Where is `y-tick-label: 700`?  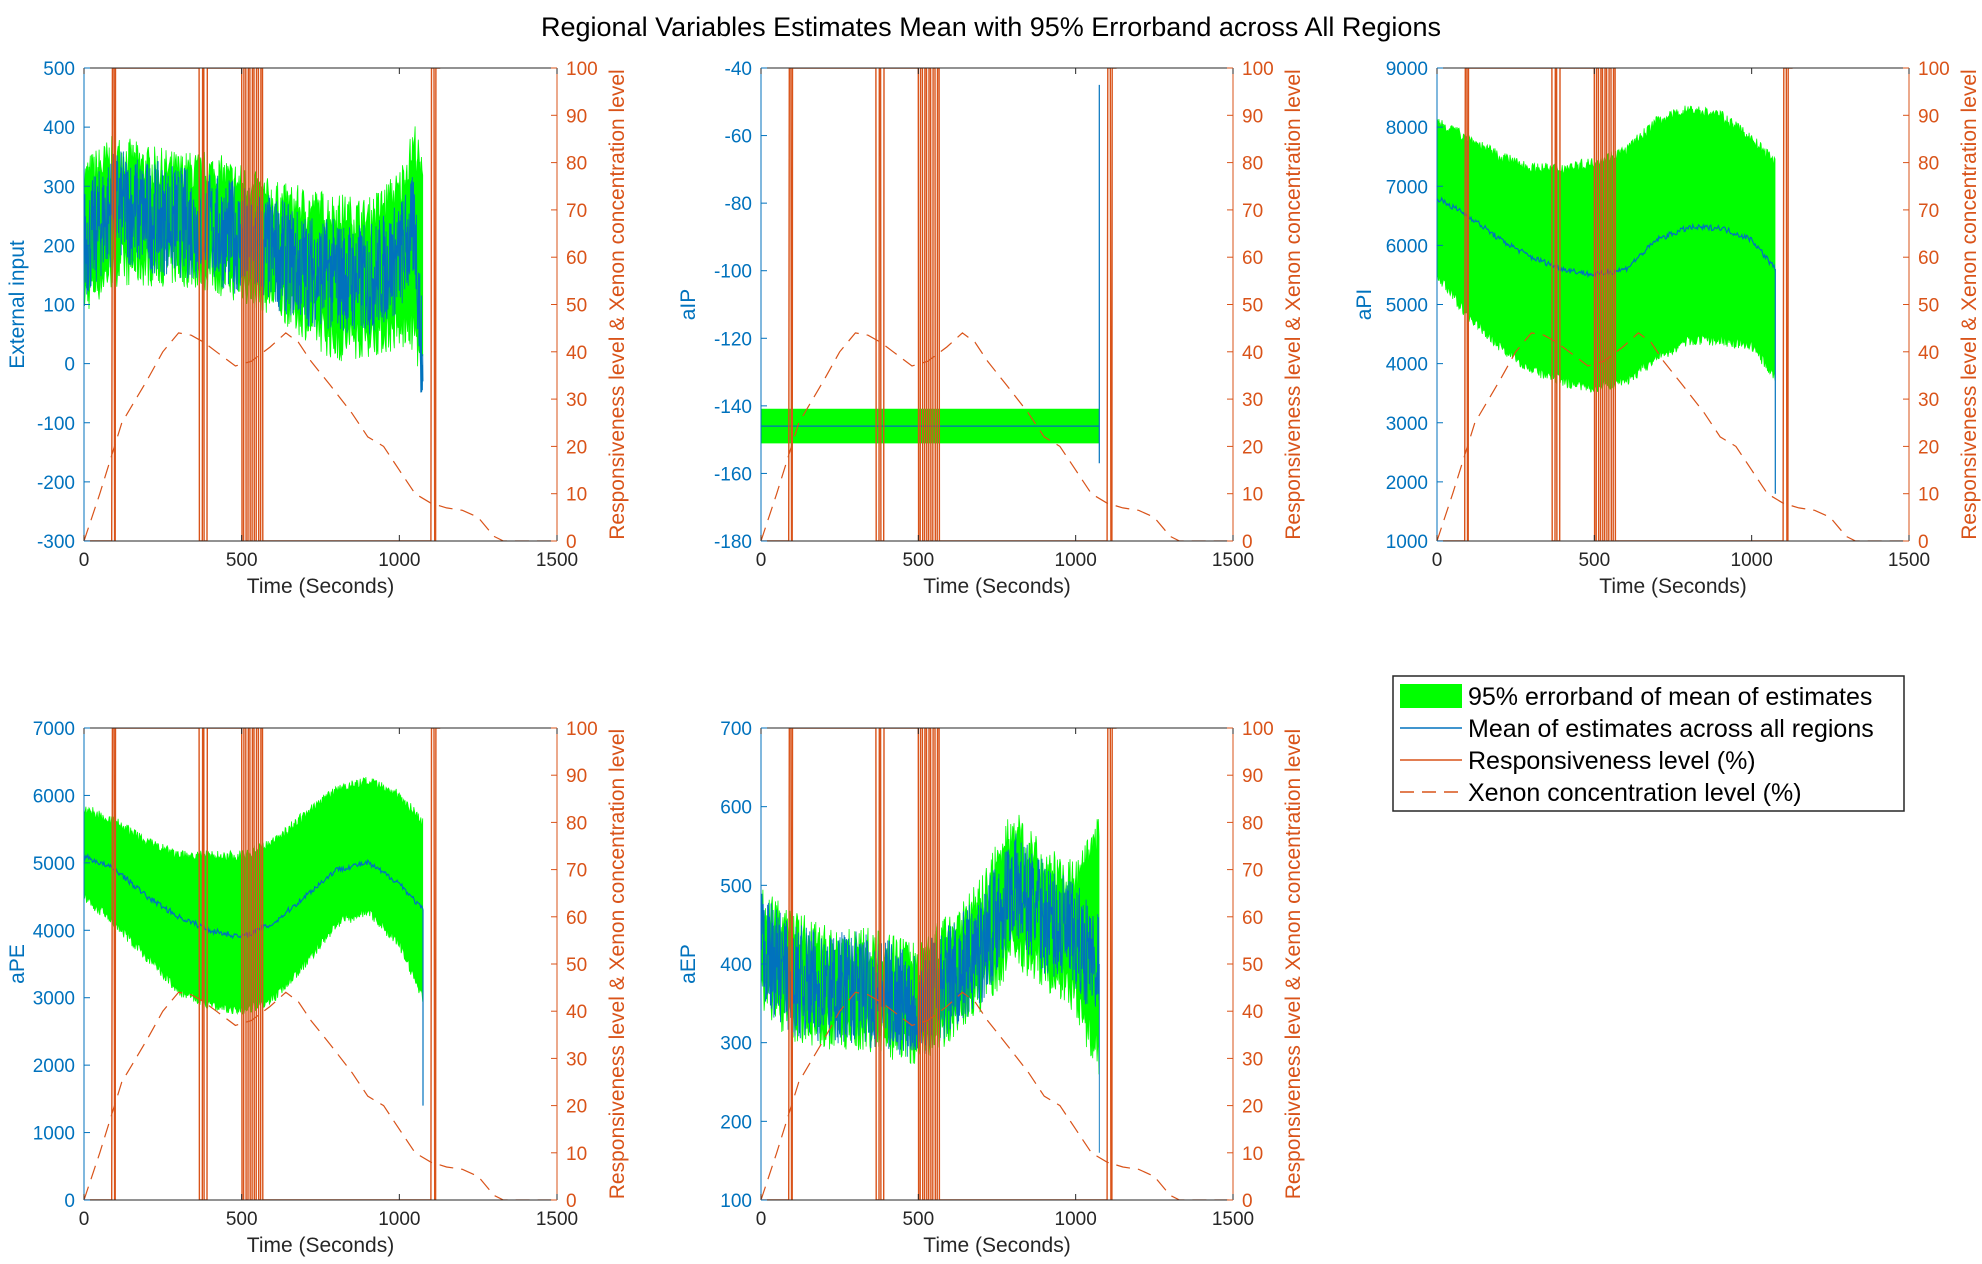
y-tick-label: 700 is located at coordinates (736, 729).